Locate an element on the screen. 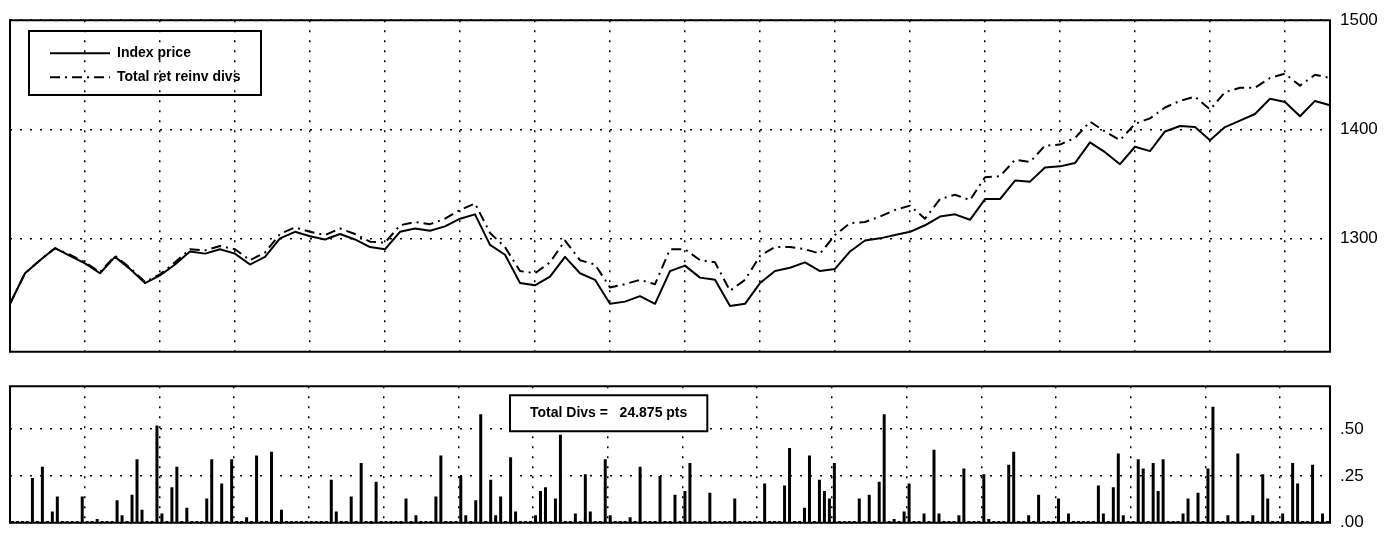 The image size is (1400, 543). y-tick-label: 1400 is located at coordinates (1359, 128).